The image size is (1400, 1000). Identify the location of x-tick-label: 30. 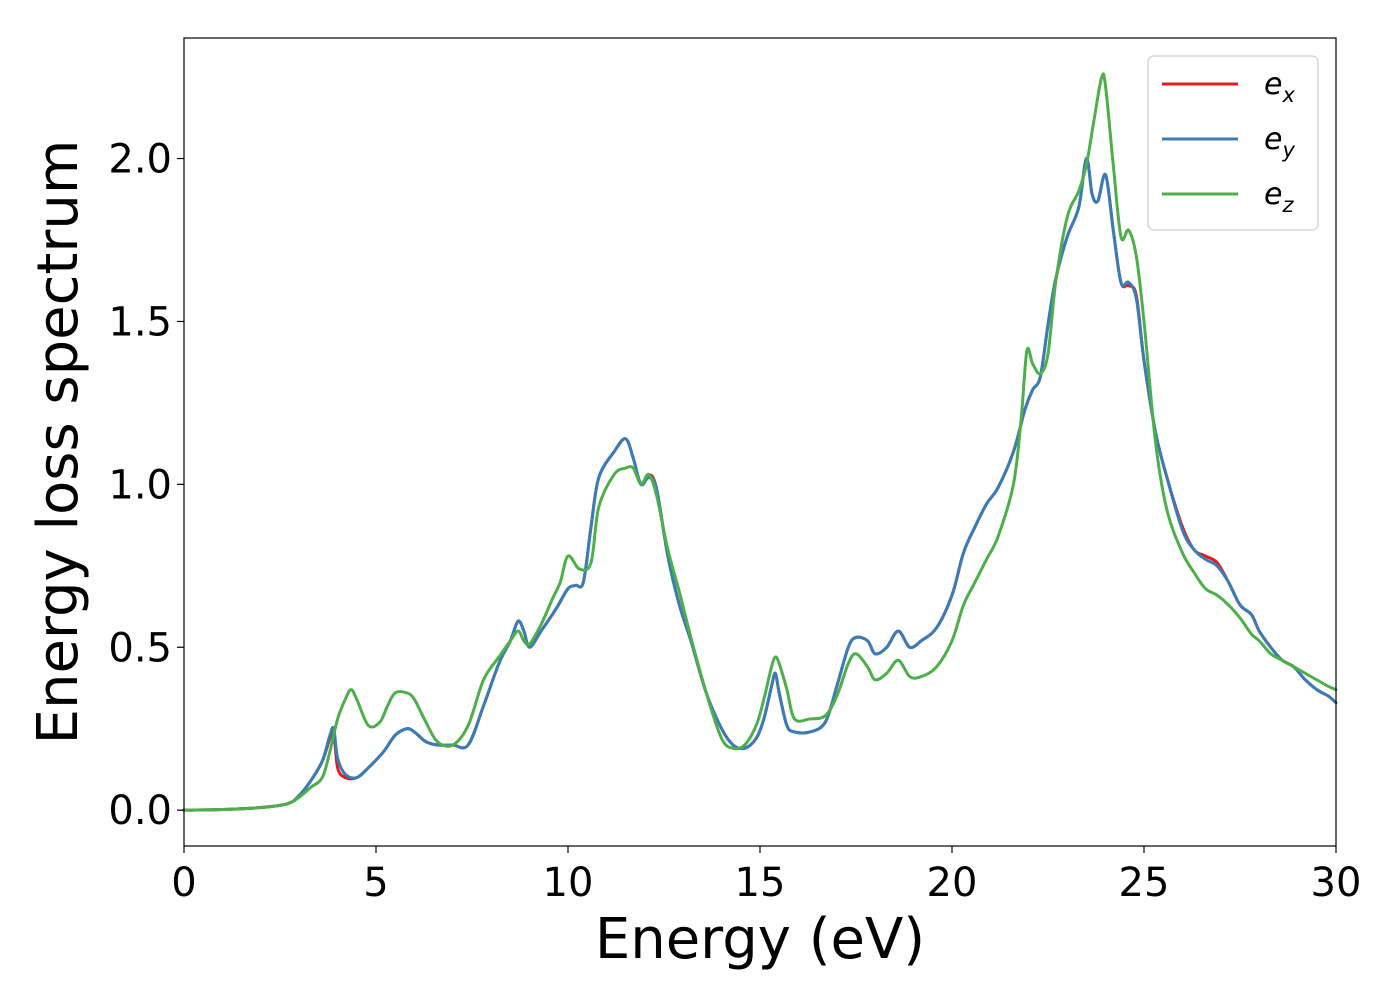
(1336, 883).